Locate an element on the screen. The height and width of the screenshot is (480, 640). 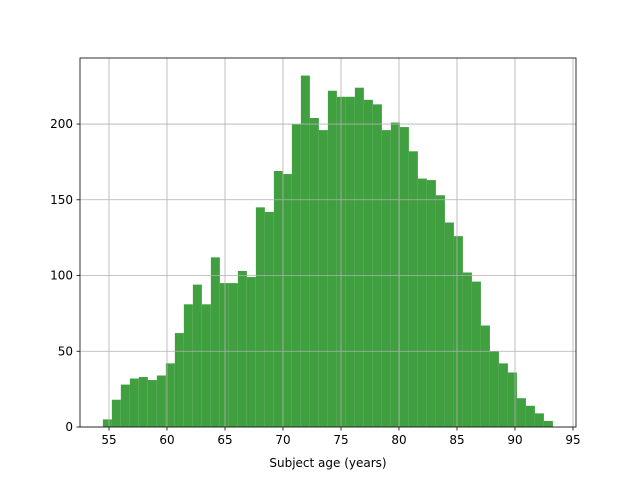
y-tick-label: 0 is located at coordinates (69, 427).